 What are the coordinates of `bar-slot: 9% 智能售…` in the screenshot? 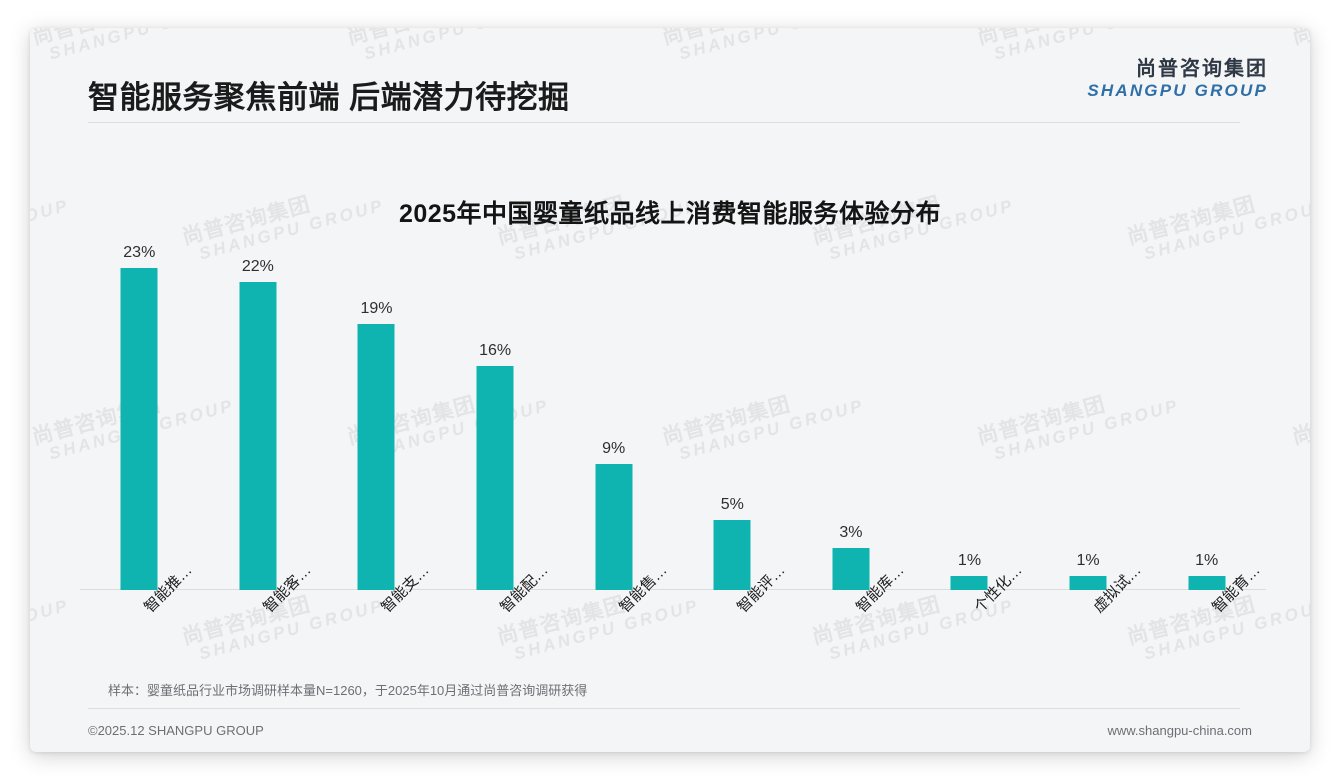 It's located at (613, 428).